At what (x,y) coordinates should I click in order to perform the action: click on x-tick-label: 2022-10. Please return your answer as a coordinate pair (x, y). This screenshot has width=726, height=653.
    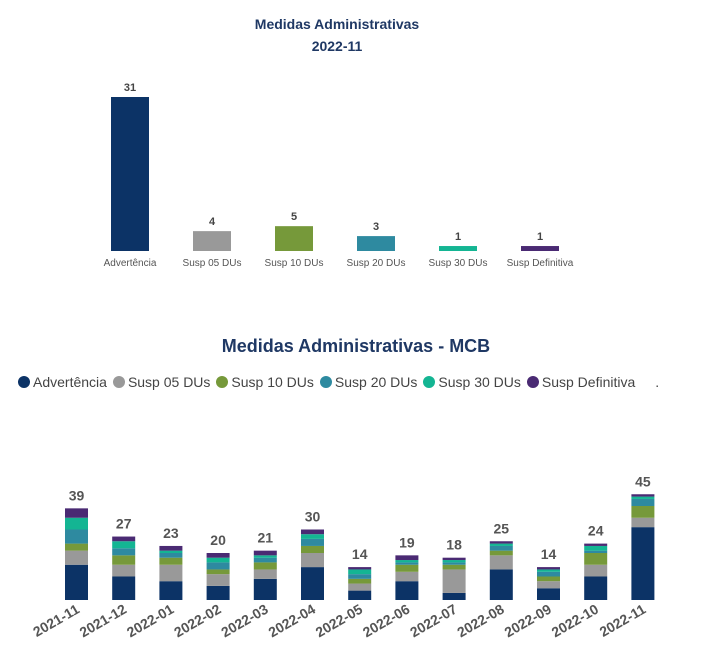
    Looking at the image, I should click on (575, 621).